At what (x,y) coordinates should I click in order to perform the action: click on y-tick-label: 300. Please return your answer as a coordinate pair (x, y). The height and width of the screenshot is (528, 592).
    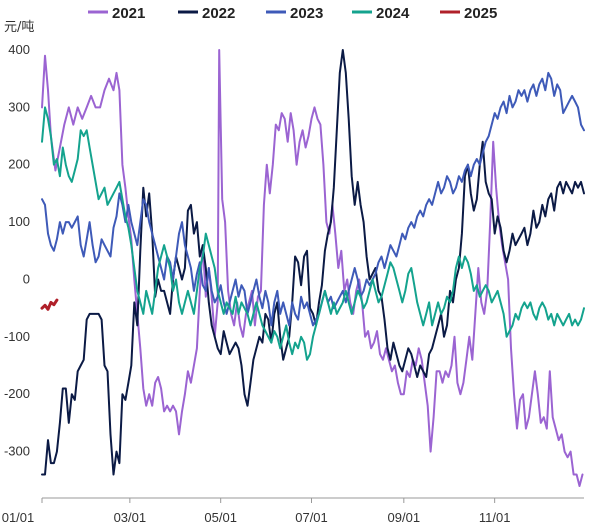
    Looking at the image, I should click on (19, 106).